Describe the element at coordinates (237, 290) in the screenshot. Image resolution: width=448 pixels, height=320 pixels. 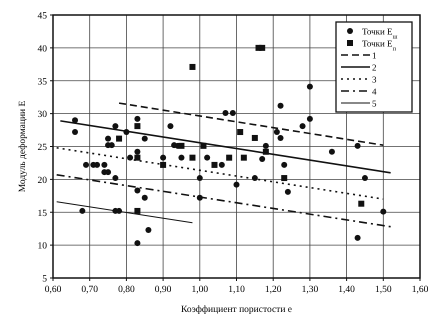
I see `x-tick-label: 1,10` at that location.